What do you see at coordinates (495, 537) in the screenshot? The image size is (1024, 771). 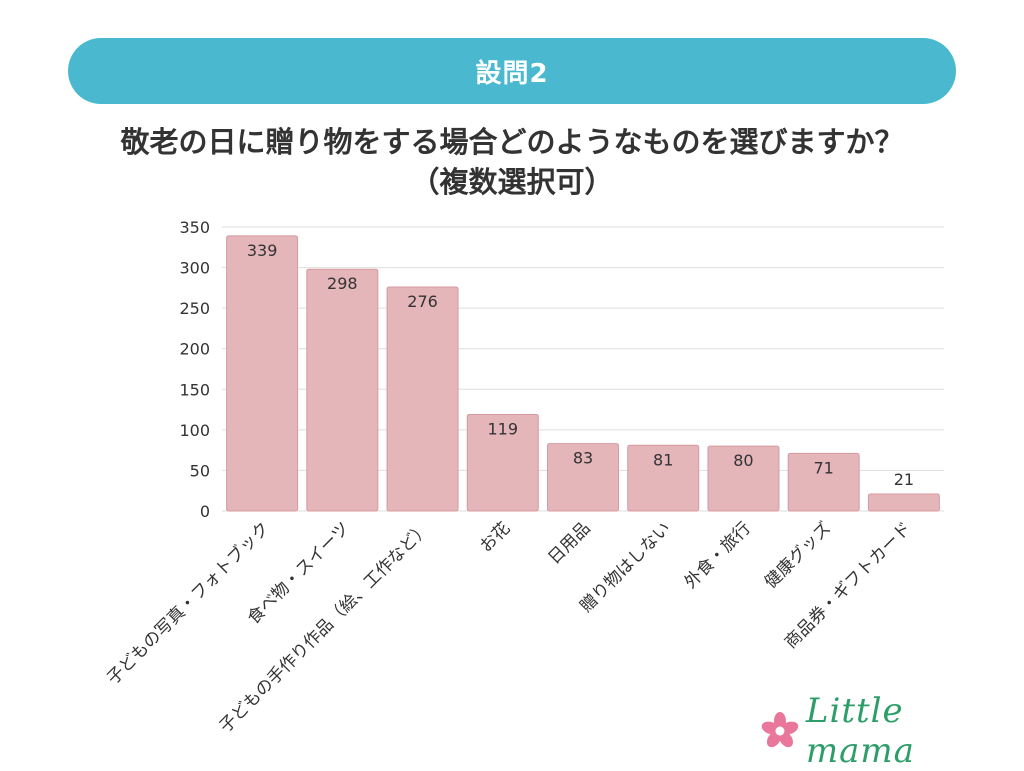 I see `x-tick-label: お花` at bounding box center [495, 537].